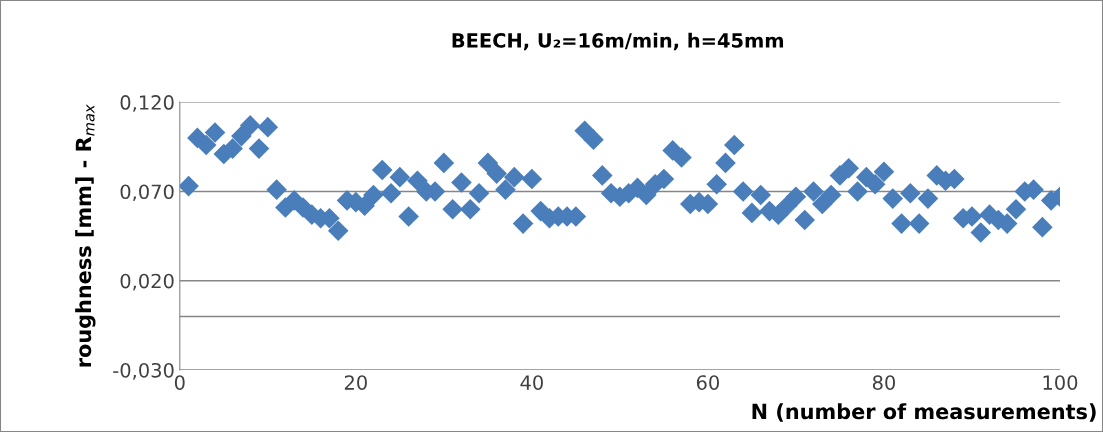 This screenshot has width=1103, height=432. What do you see at coordinates (147, 103) in the screenshot?
I see `y-tick-label: 0,120` at bounding box center [147, 103].